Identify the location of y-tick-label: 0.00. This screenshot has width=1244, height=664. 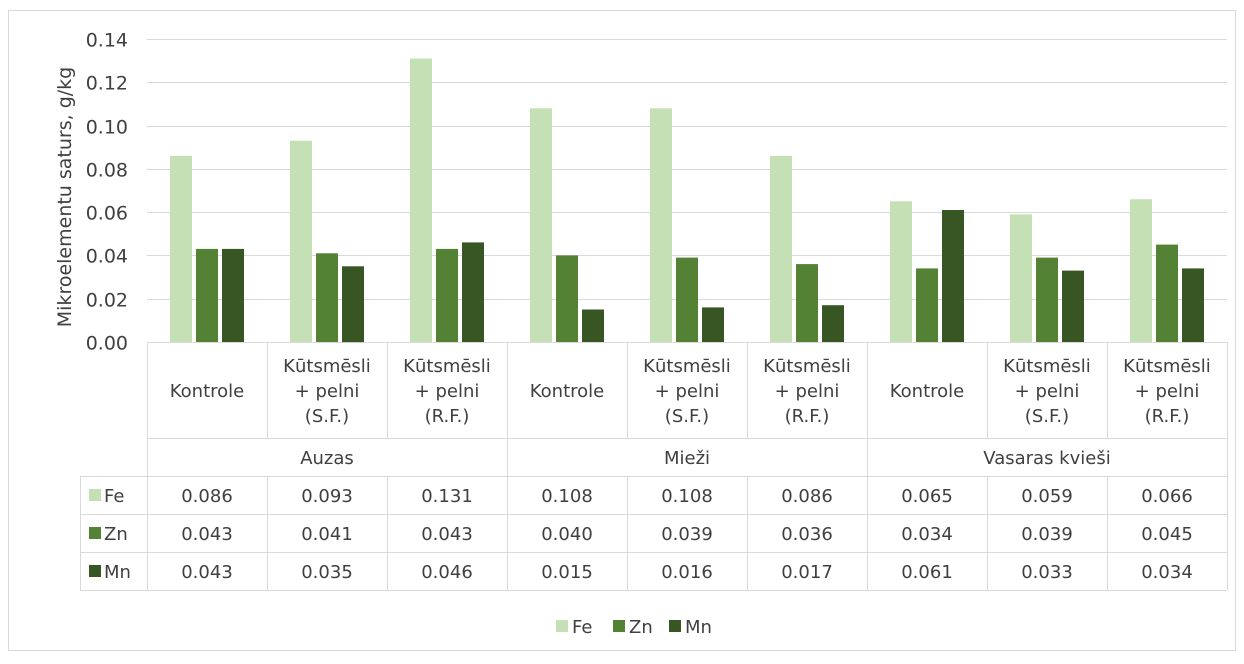
(107, 344).